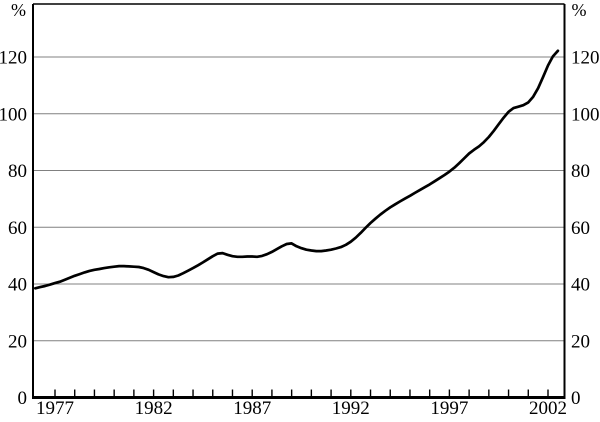  What do you see at coordinates (17, 285) in the screenshot?
I see `y-tick-label-left: 40` at bounding box center [17, 285].